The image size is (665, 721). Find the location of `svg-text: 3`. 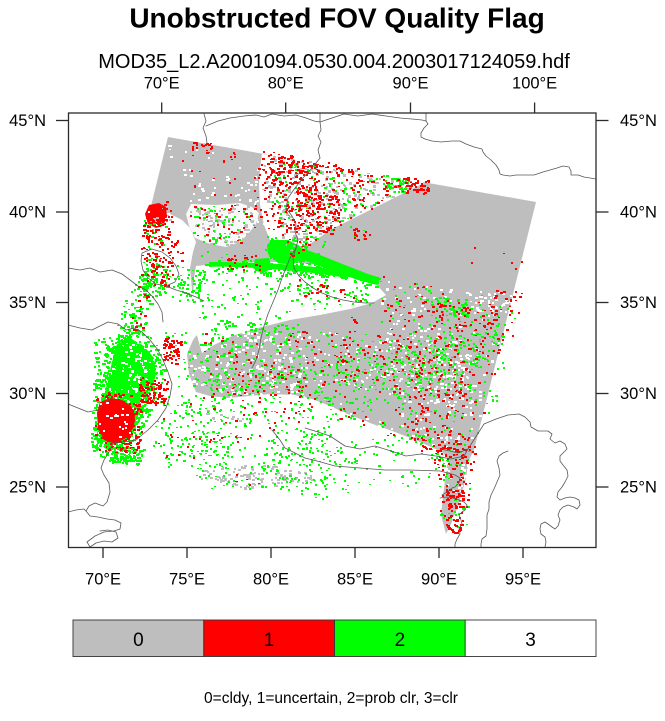

svg-text: 3 is located at coordinates (530, 640).